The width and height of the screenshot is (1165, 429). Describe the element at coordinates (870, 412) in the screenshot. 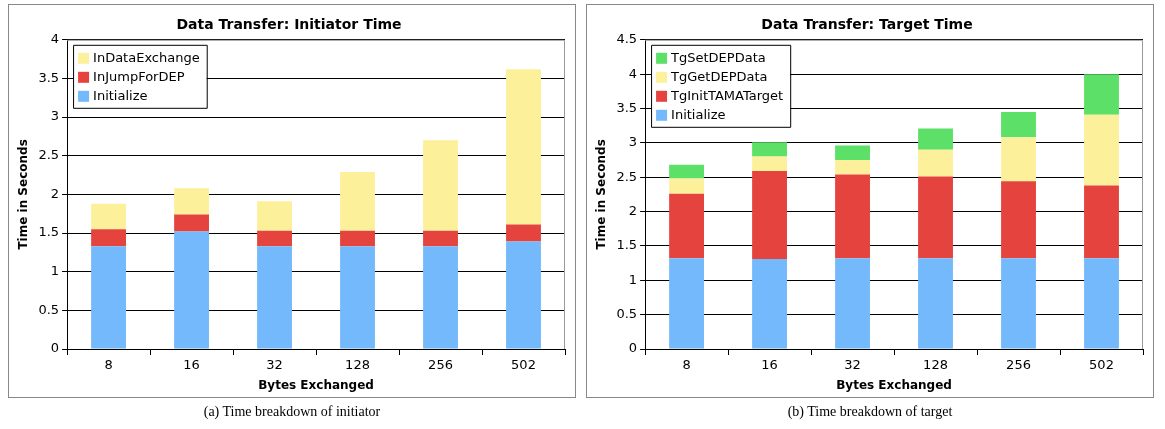

I see `text: (b) Time breakdown of target` at that location.